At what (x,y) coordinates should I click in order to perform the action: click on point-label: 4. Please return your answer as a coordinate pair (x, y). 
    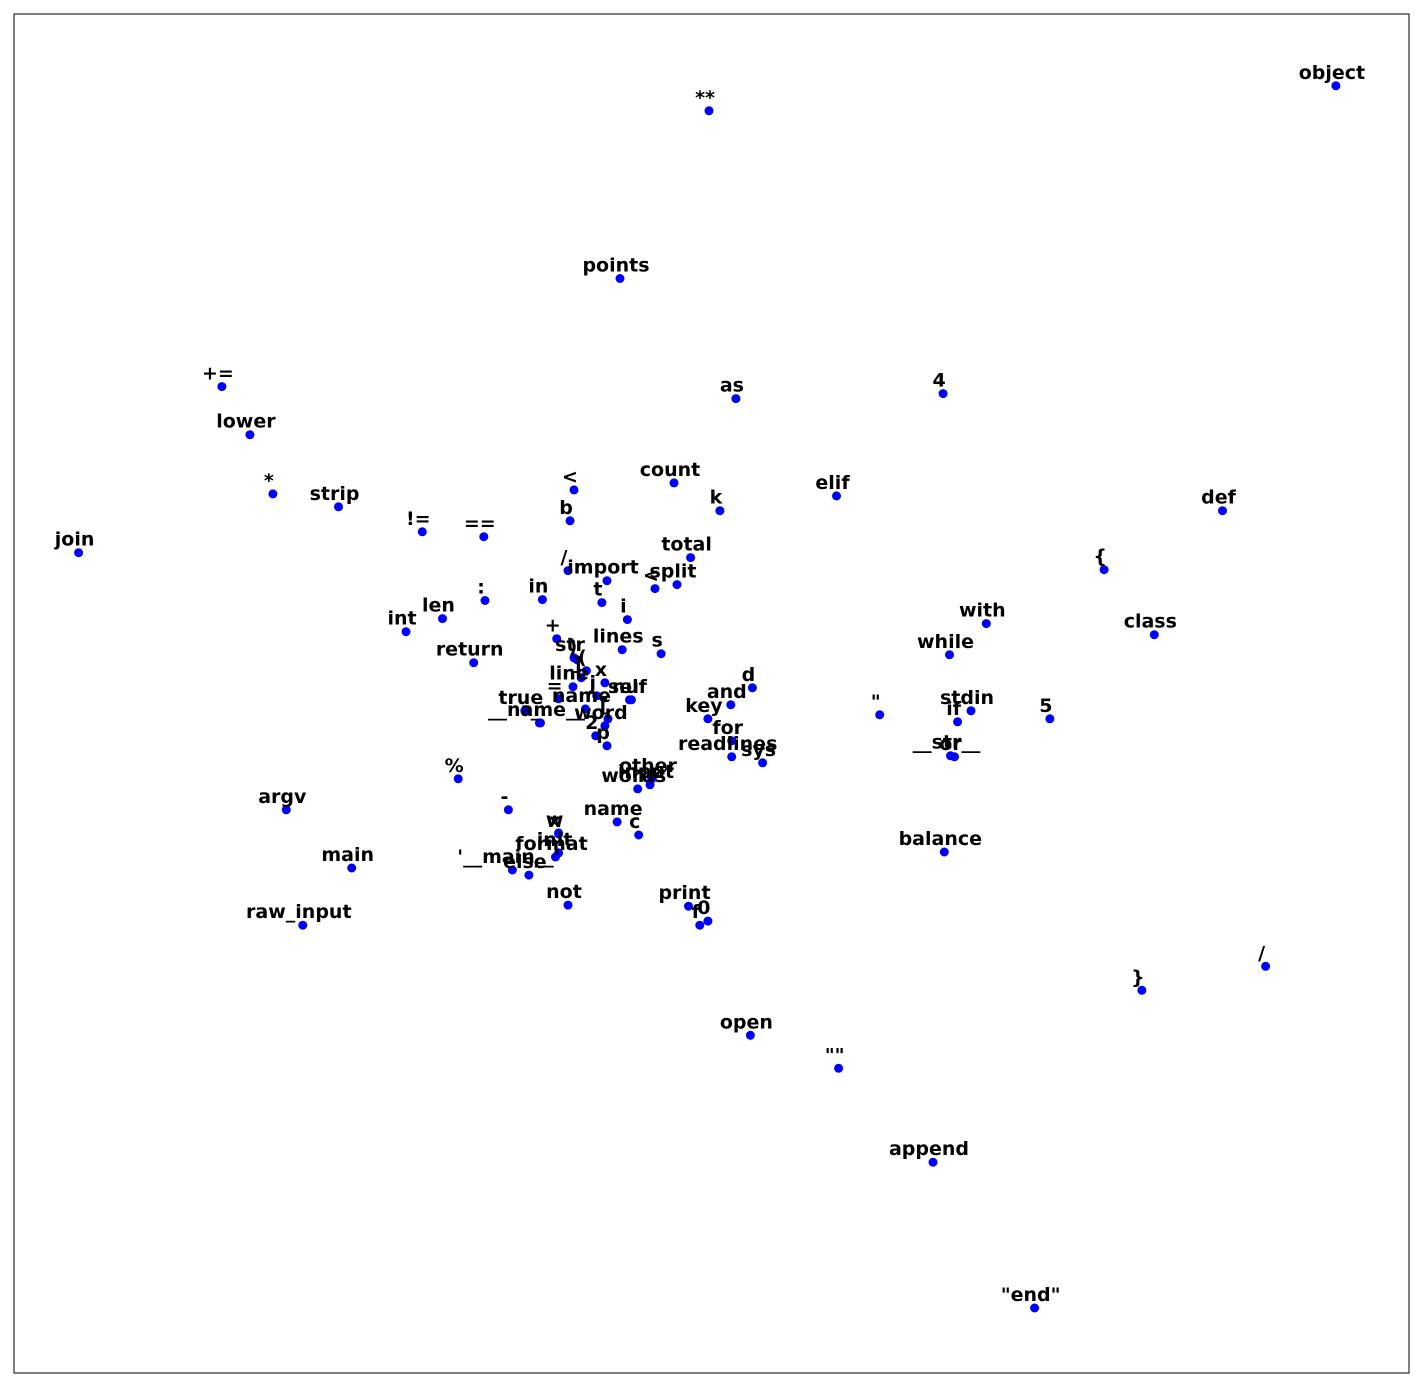
    Looking at the image, I should click on (938, 381).